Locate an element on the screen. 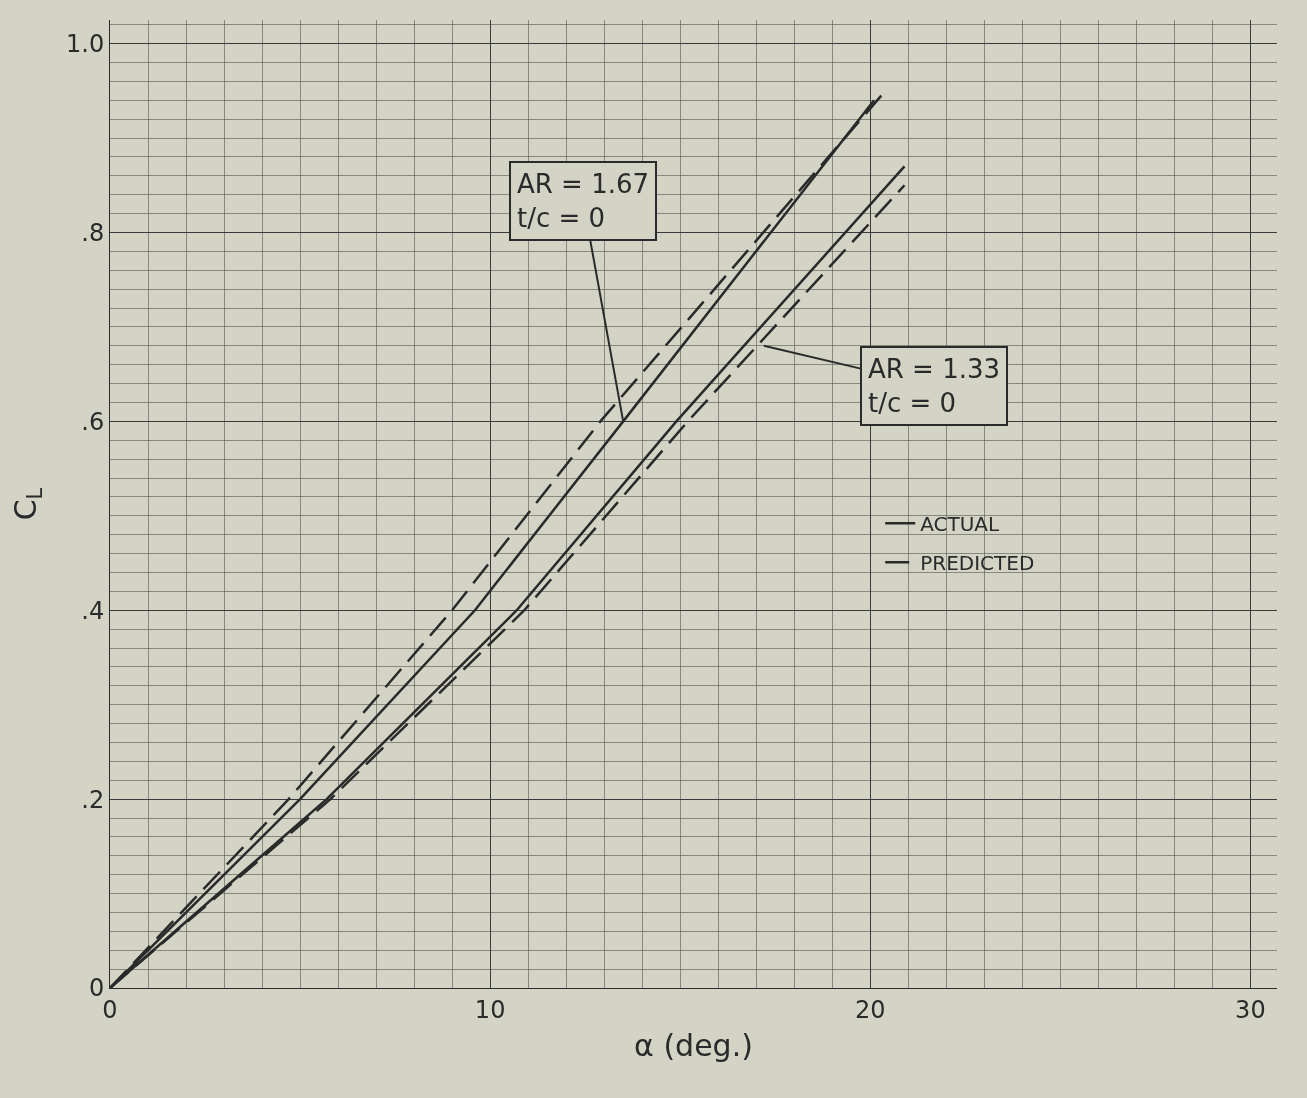 The image size is (1307, 1098). y-tick-label: 1.0 is located at coordinates (85, 44).